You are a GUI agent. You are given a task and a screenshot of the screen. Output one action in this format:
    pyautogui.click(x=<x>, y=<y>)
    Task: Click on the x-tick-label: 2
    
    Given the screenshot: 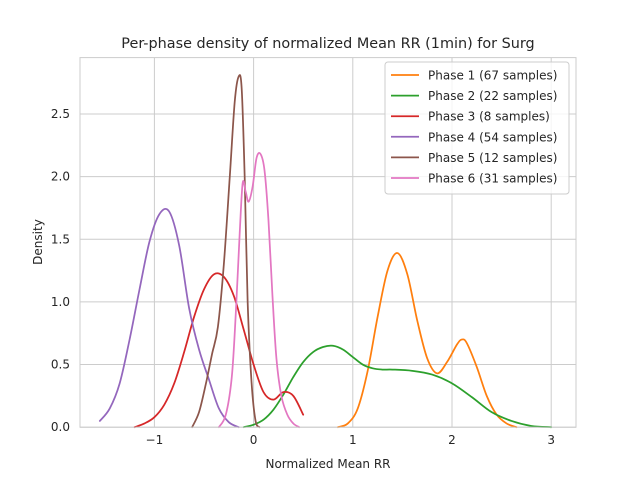 What is the action you would take?
    pyautogui.click(x=452, y=440)
    